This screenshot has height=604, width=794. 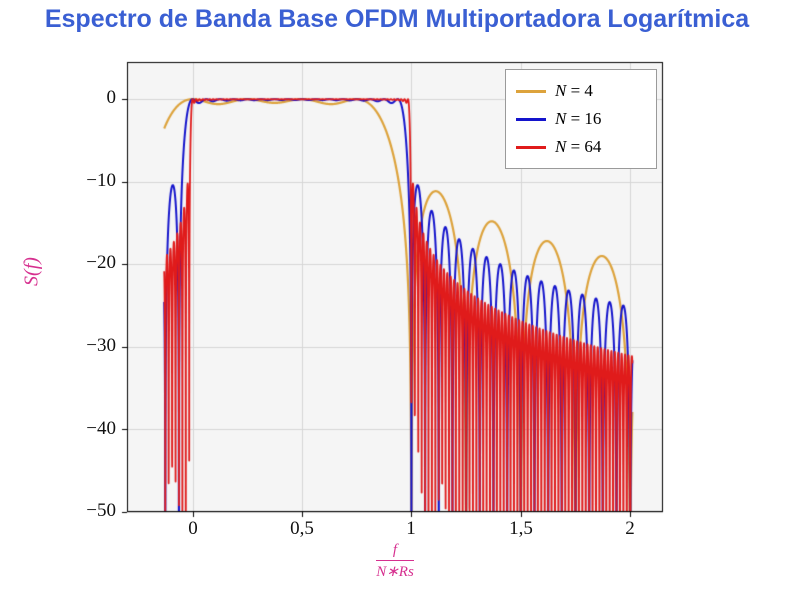 I want to click on y-tick-0: 0, so click(x=111, y=97).